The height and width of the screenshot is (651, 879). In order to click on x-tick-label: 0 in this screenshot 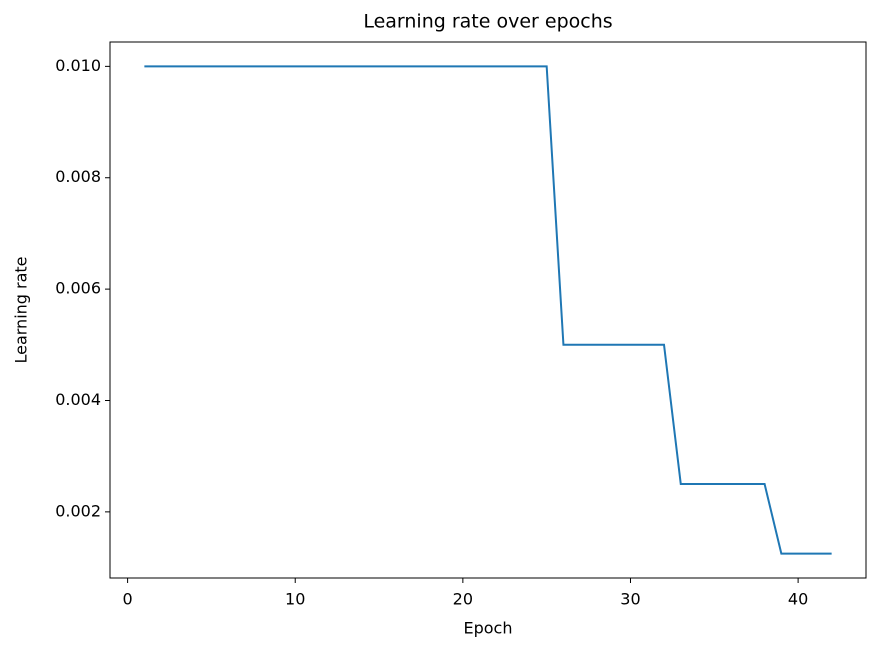, I will do `click(128, 599)`.